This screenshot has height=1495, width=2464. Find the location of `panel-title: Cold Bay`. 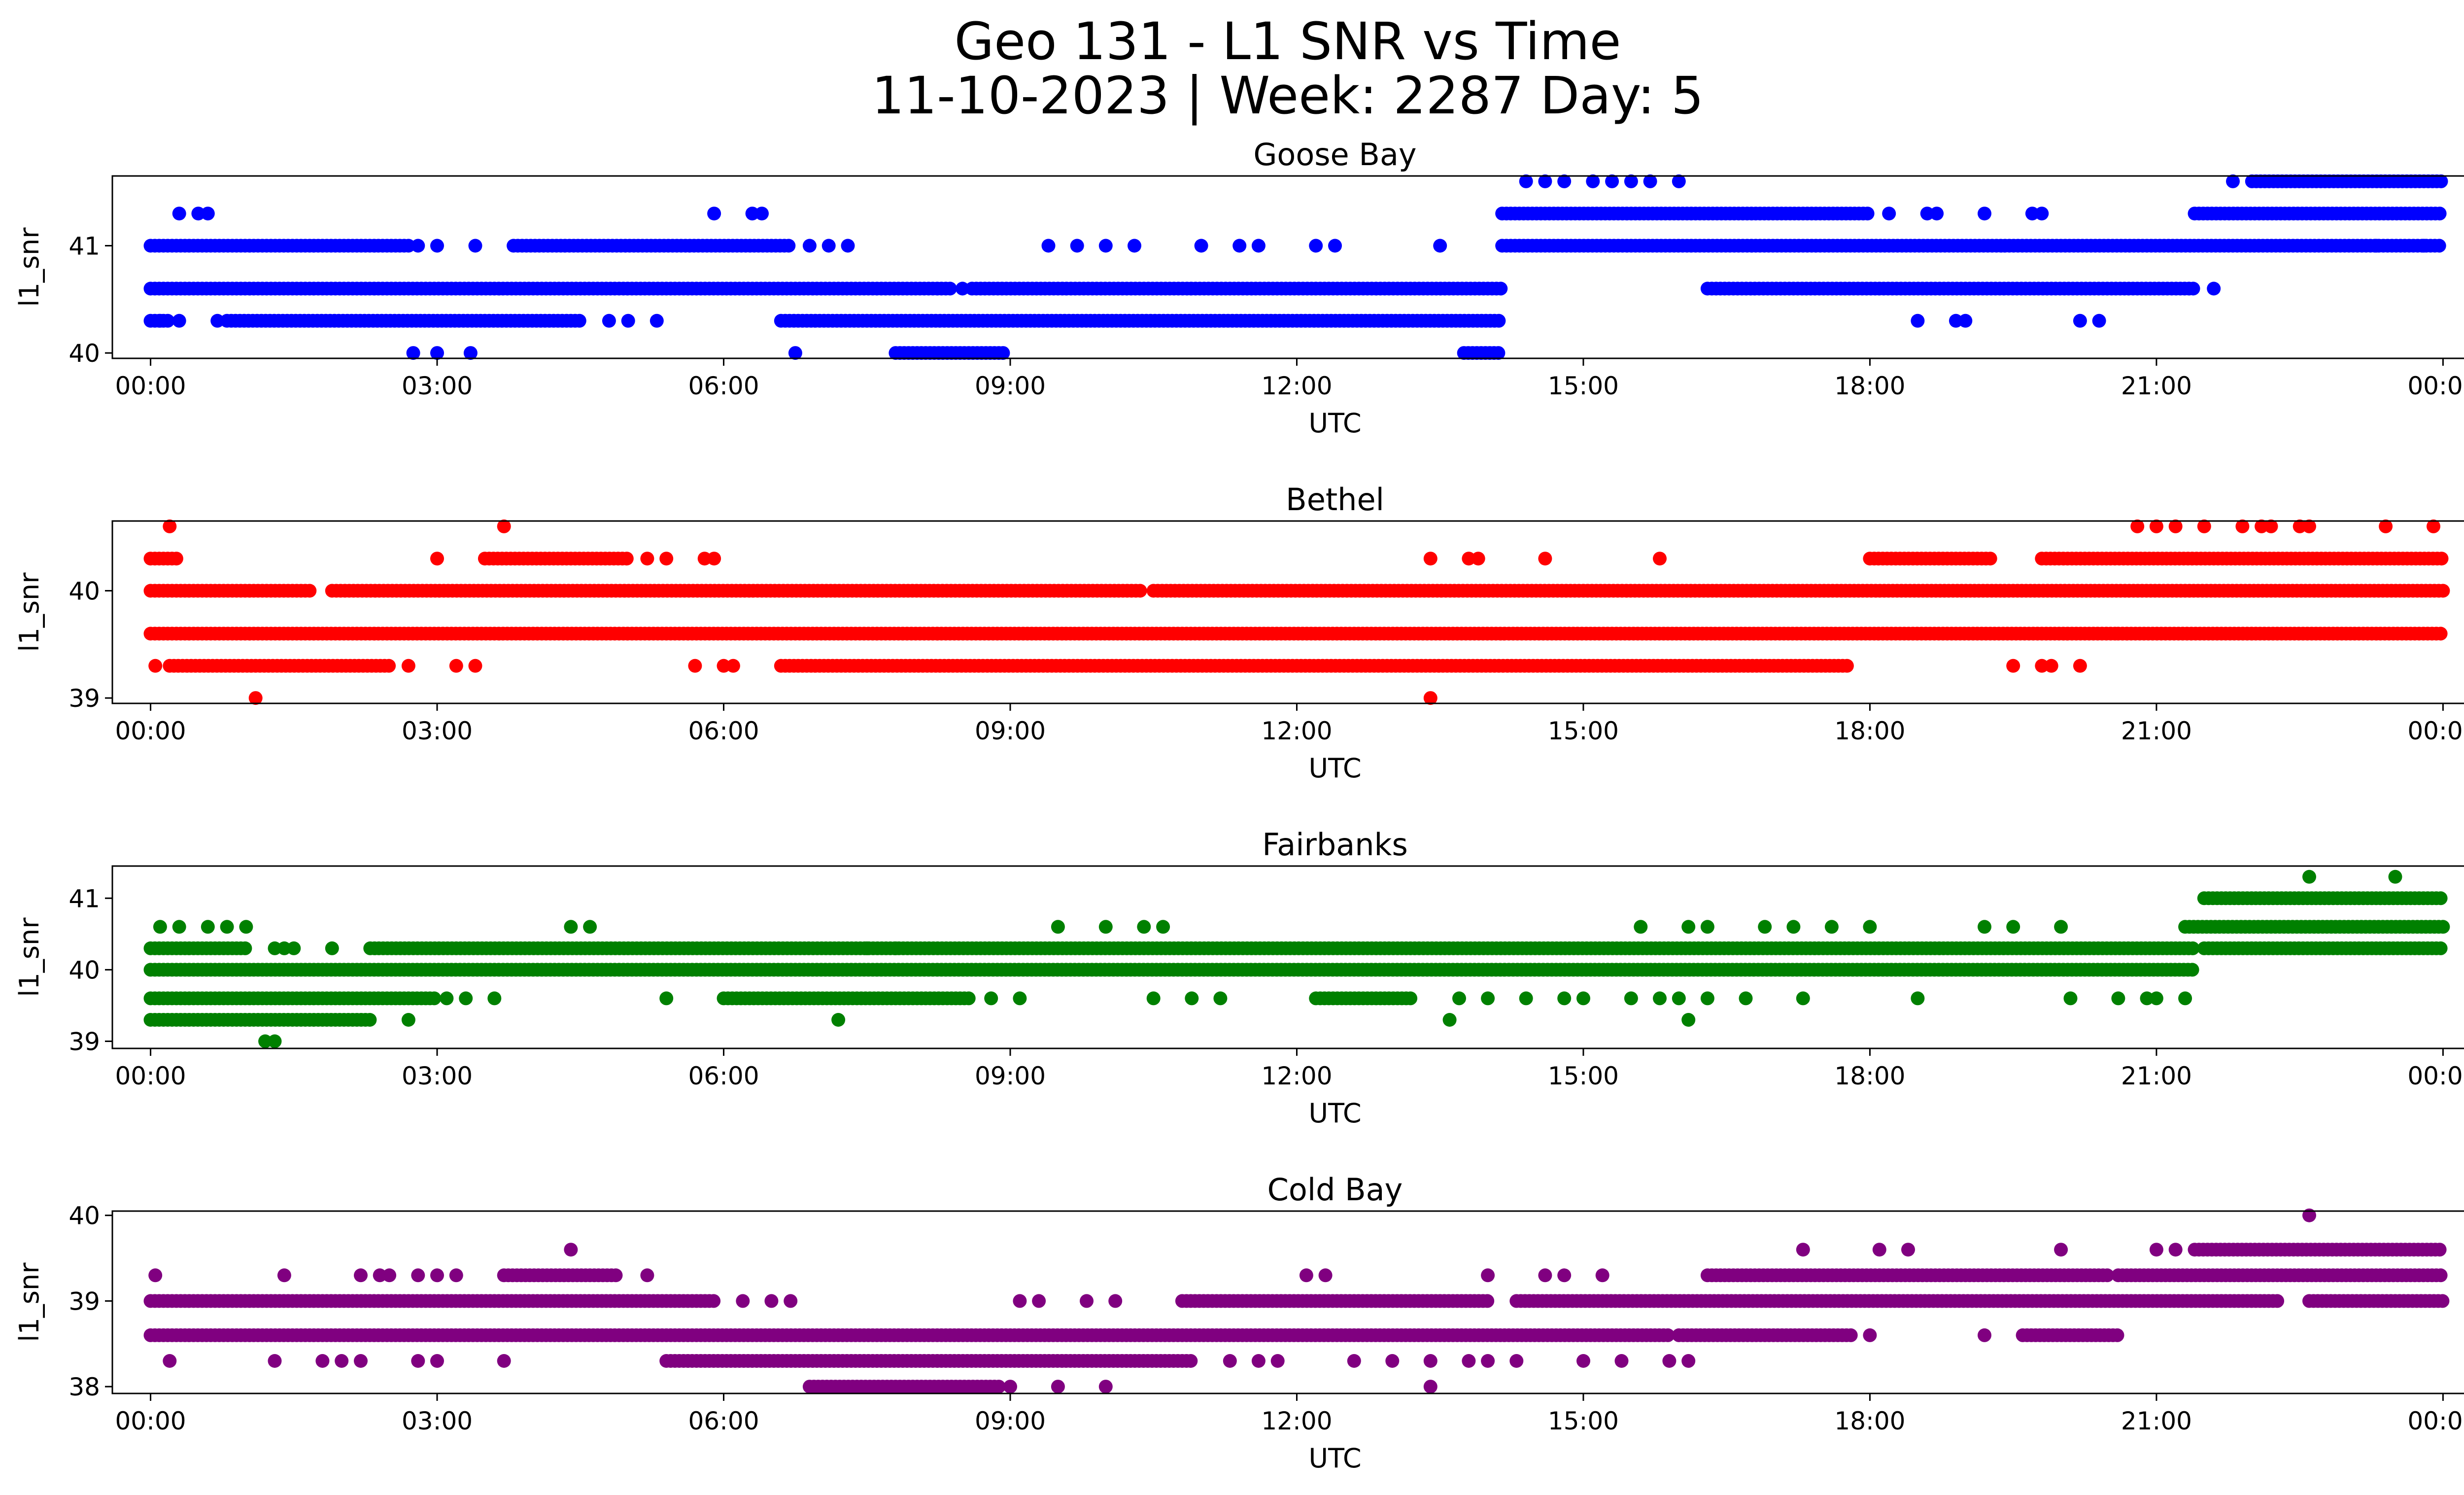

panel-title: Cold Bay is located at coordinates (1335, 1190).